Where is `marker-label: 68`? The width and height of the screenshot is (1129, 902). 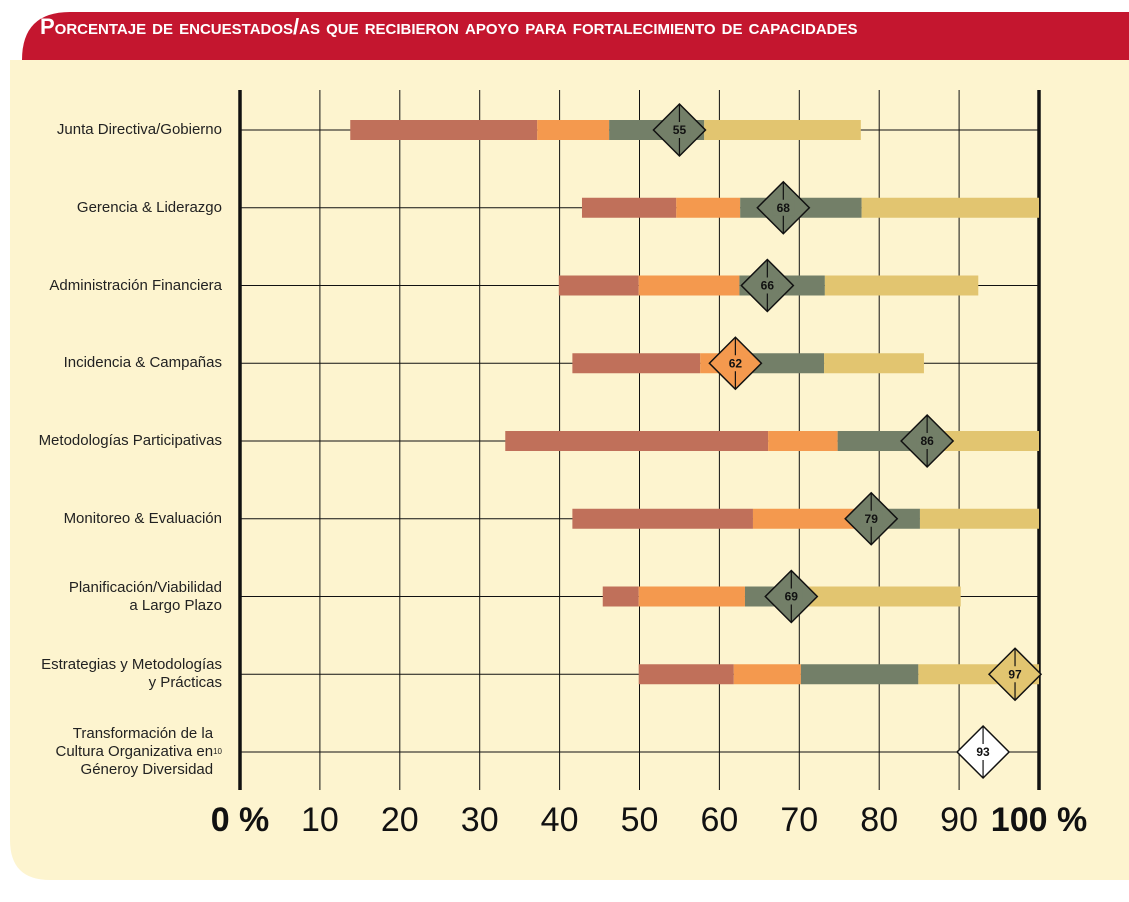 marker-label: 68 is located at coordinates (784, 208).